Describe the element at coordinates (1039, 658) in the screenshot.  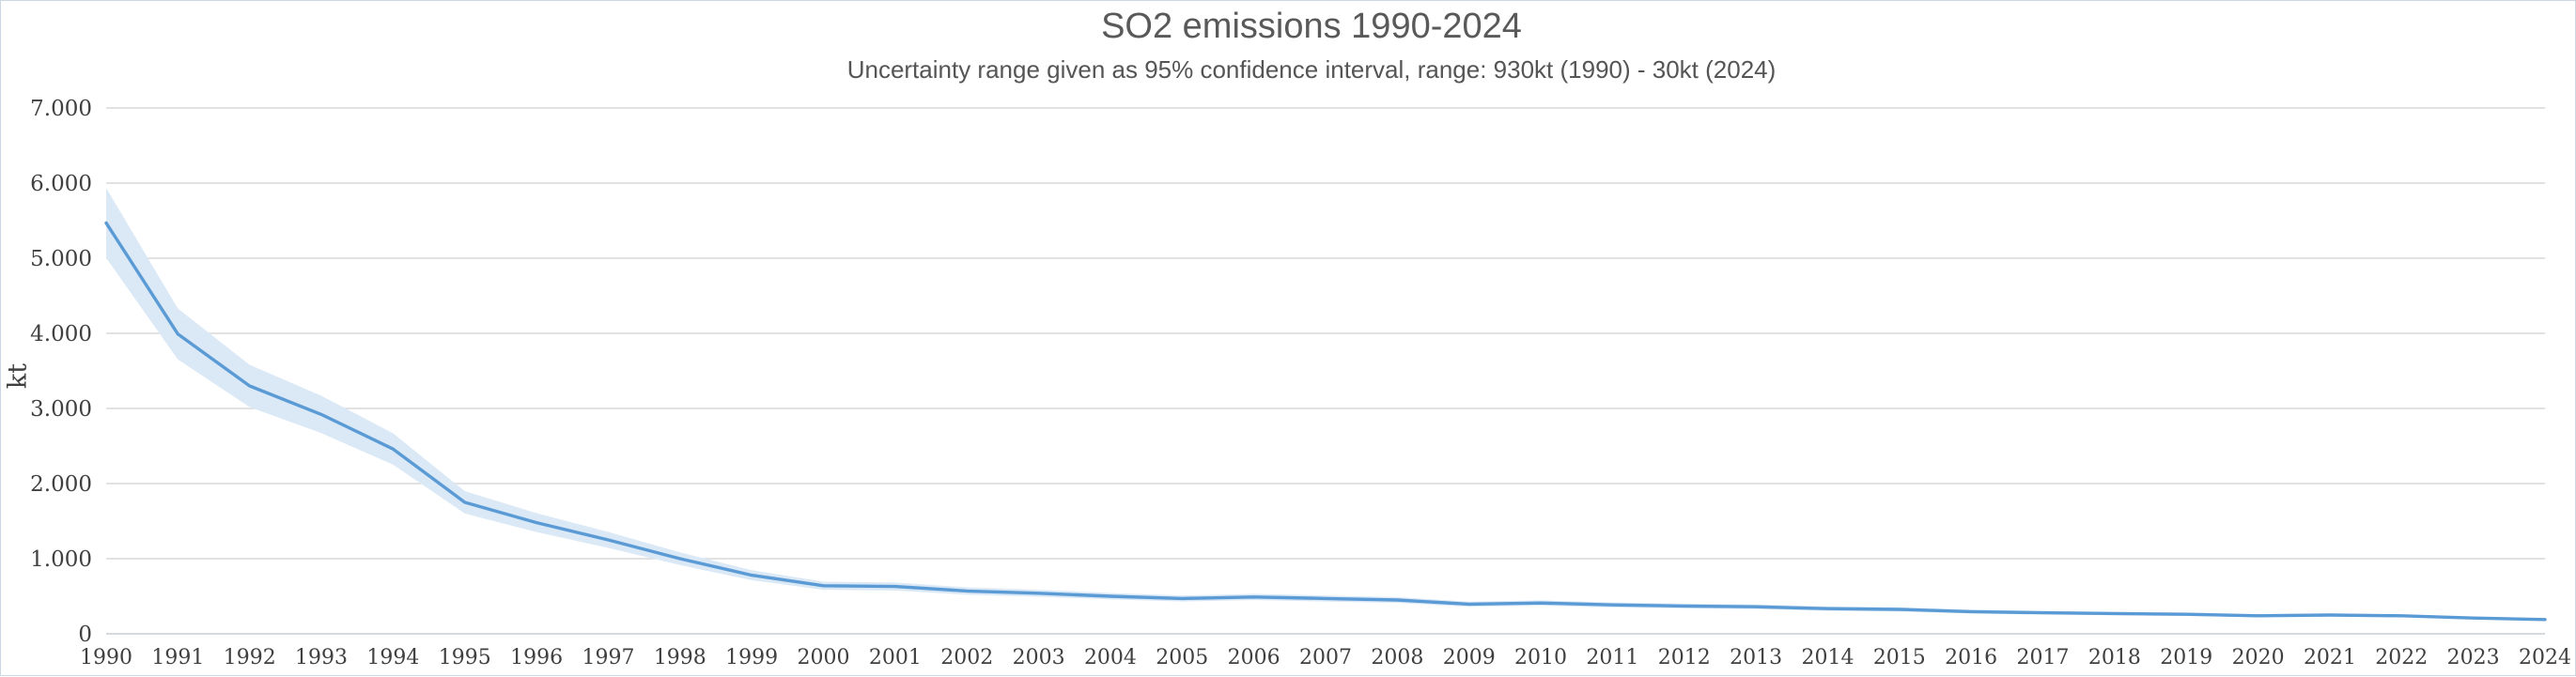
I see `x-tick-label: 2003` at that location.